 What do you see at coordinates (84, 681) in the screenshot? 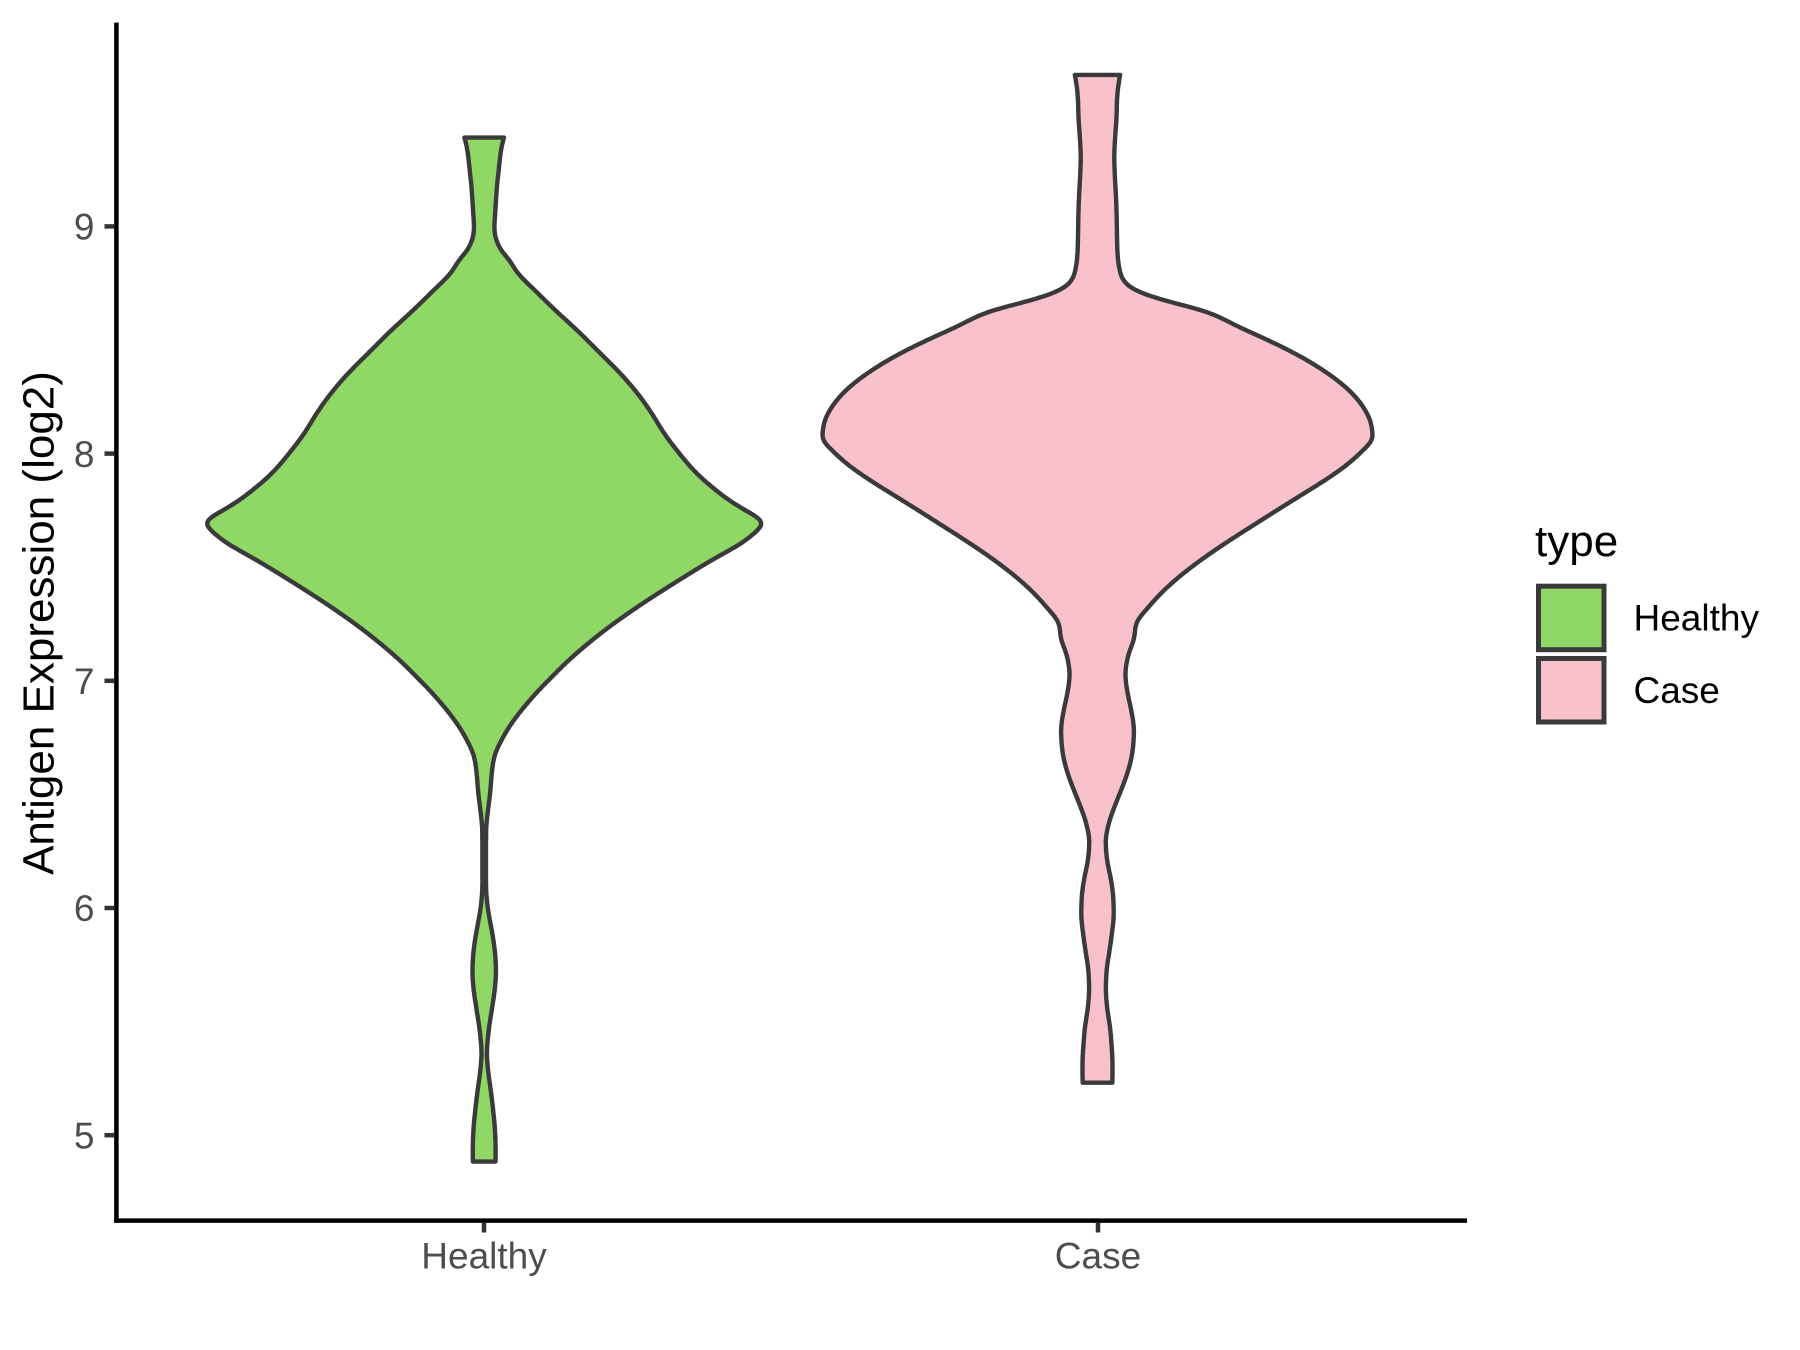
I see `svg-text: 7` at bounding box center [84, 681].